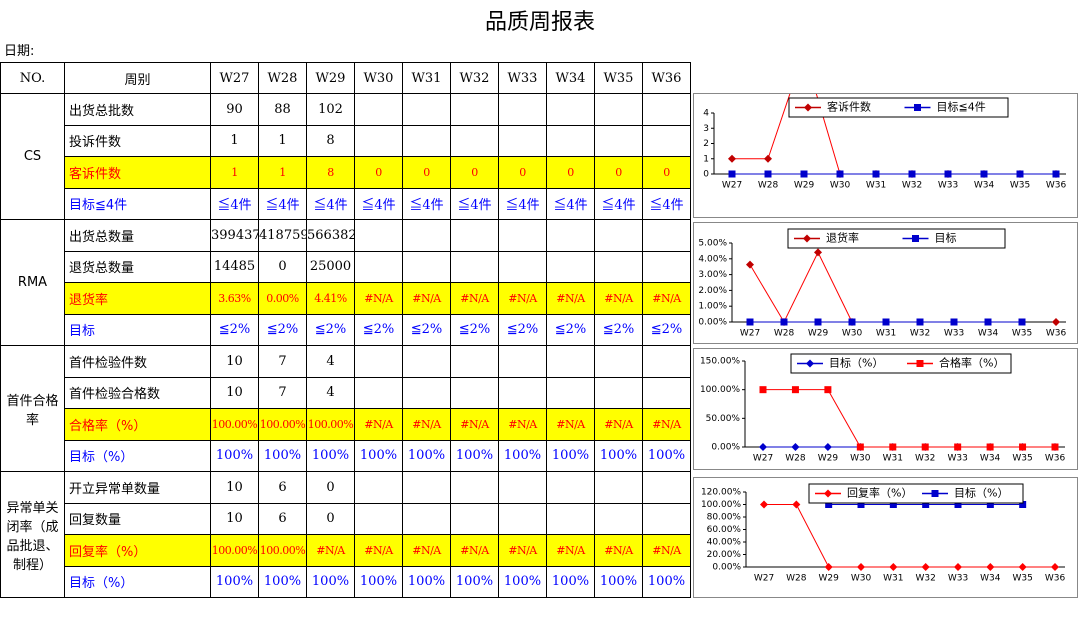  What do you see at coordinates (346, 329) in the screenshot?
I see `table-row: 目标 ≦2% ≦2% ≦2% ≦2% ≦2% ≦2% ≦2% ≦2% ≦2% ≦2%` at bounding box center [346, 329].